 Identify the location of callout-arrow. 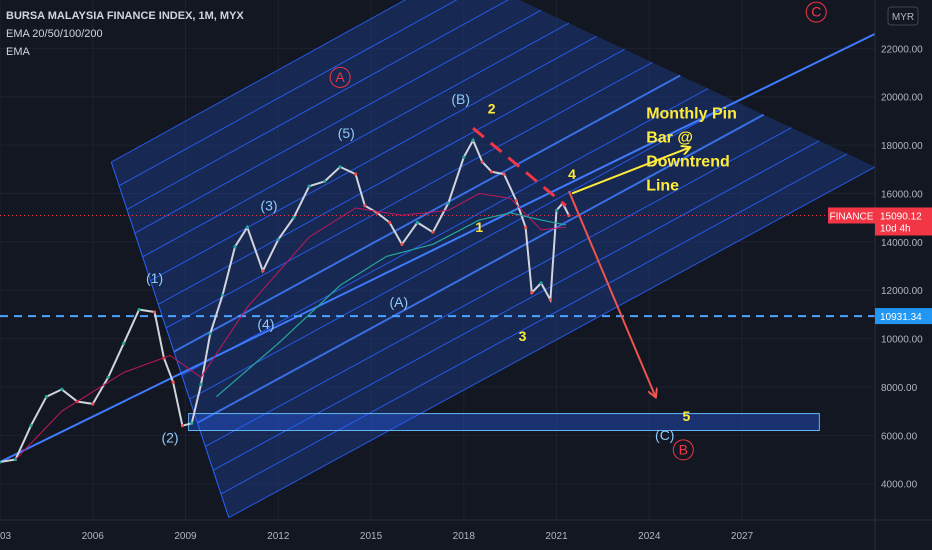
(630, 171).